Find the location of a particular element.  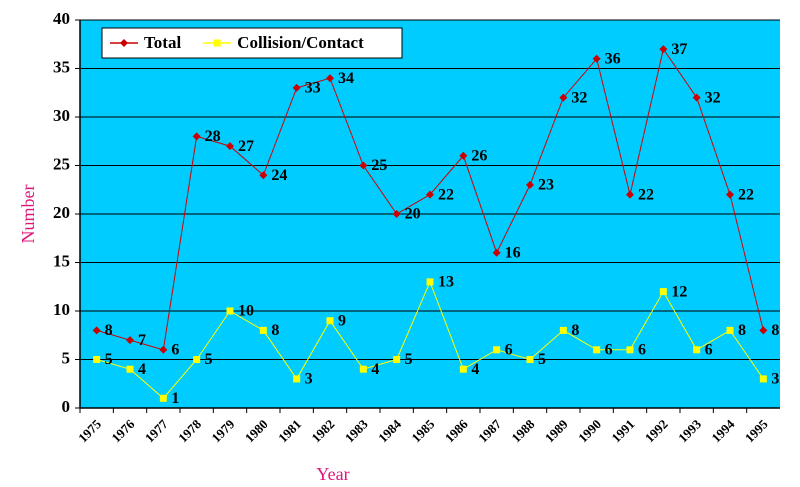

data-label: 36 is located at coordinates (613, 58).